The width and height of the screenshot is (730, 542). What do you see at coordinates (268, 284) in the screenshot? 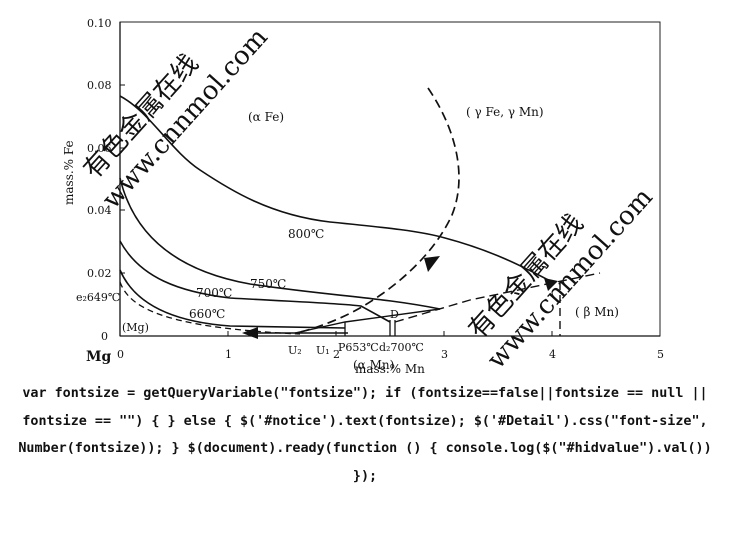
I see `isotherm-label-750: 750℃` at bounding box center [268, 284].